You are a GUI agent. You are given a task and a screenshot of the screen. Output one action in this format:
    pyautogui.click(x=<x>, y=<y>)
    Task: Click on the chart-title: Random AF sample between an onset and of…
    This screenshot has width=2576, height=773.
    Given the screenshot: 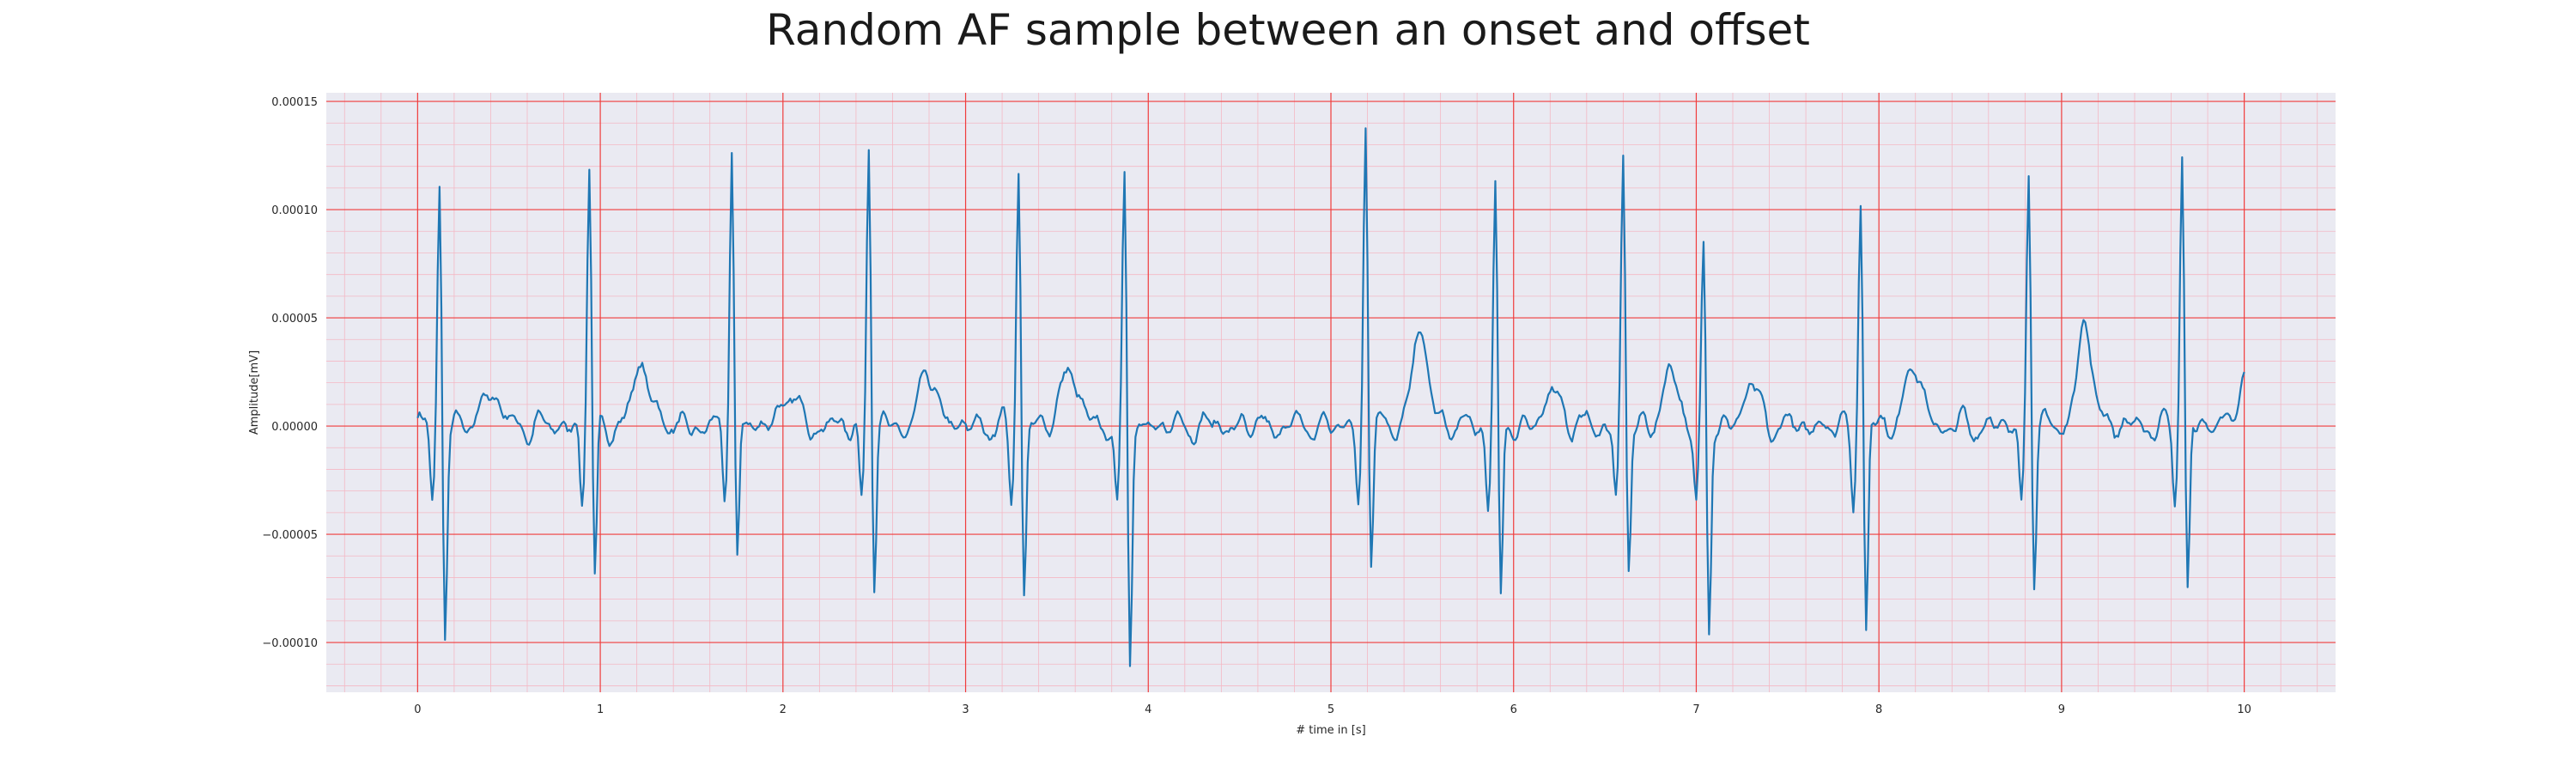 What is the action you would take?
    pyautogui.click(x=1288, y=30)
    